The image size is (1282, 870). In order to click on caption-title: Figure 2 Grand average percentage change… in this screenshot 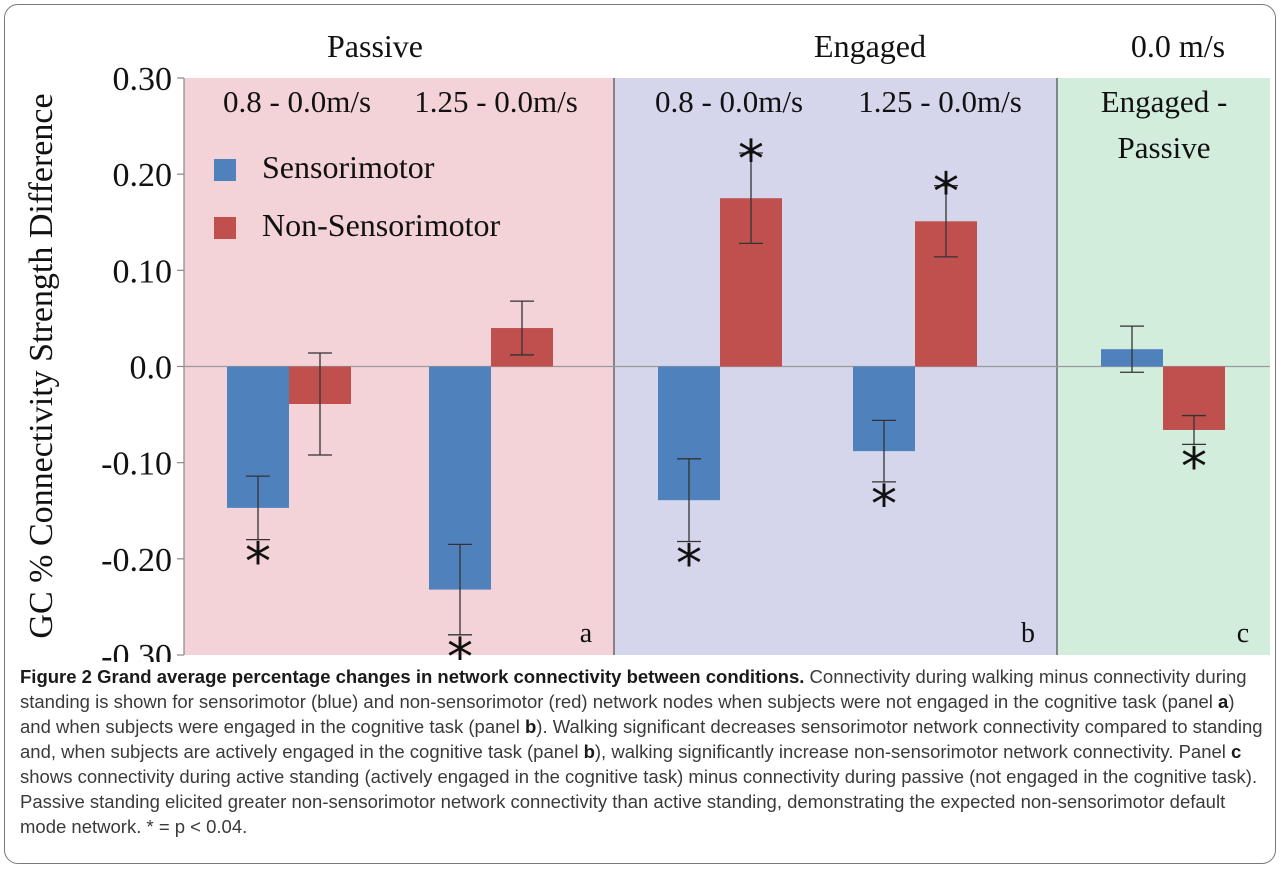, I will do `click(412, 676)`.